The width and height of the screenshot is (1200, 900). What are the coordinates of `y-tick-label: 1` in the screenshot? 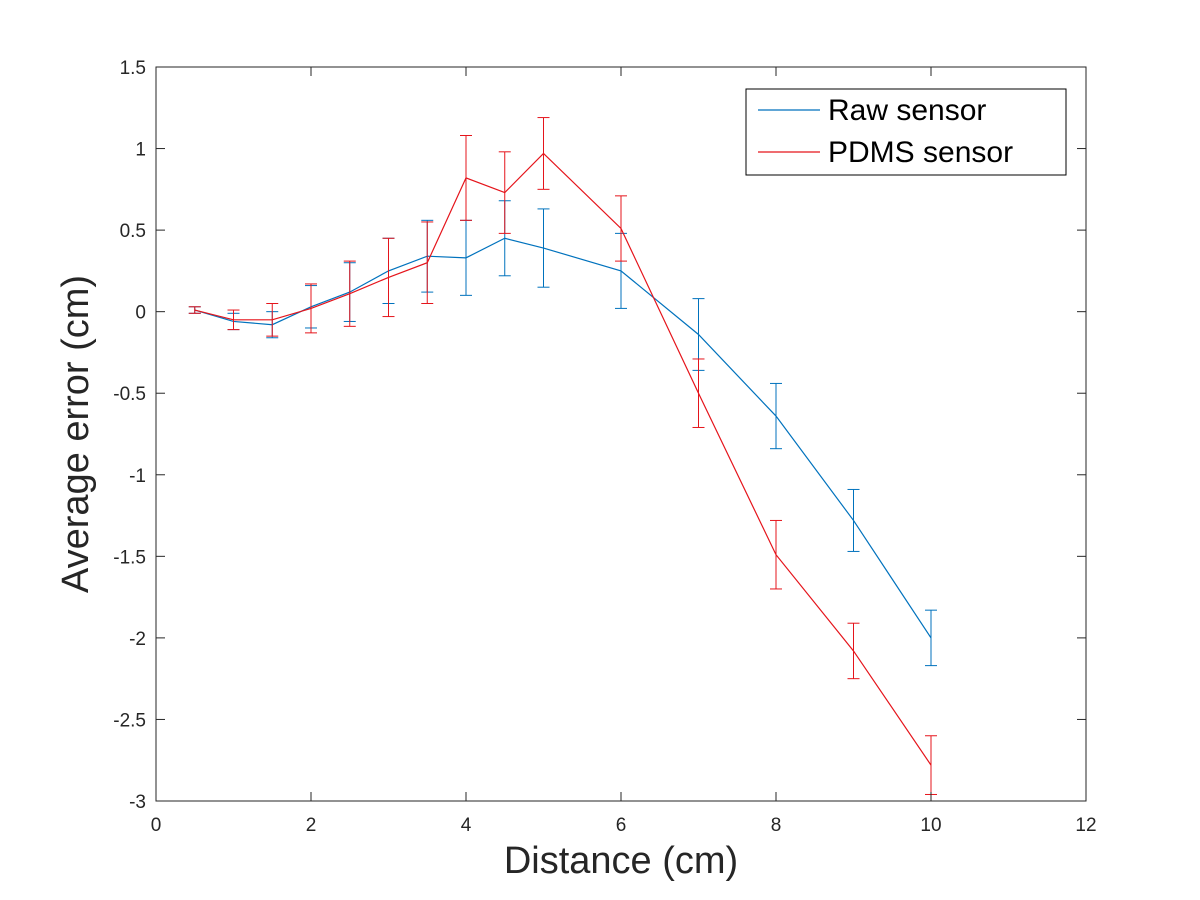 It's located at (140, 150).